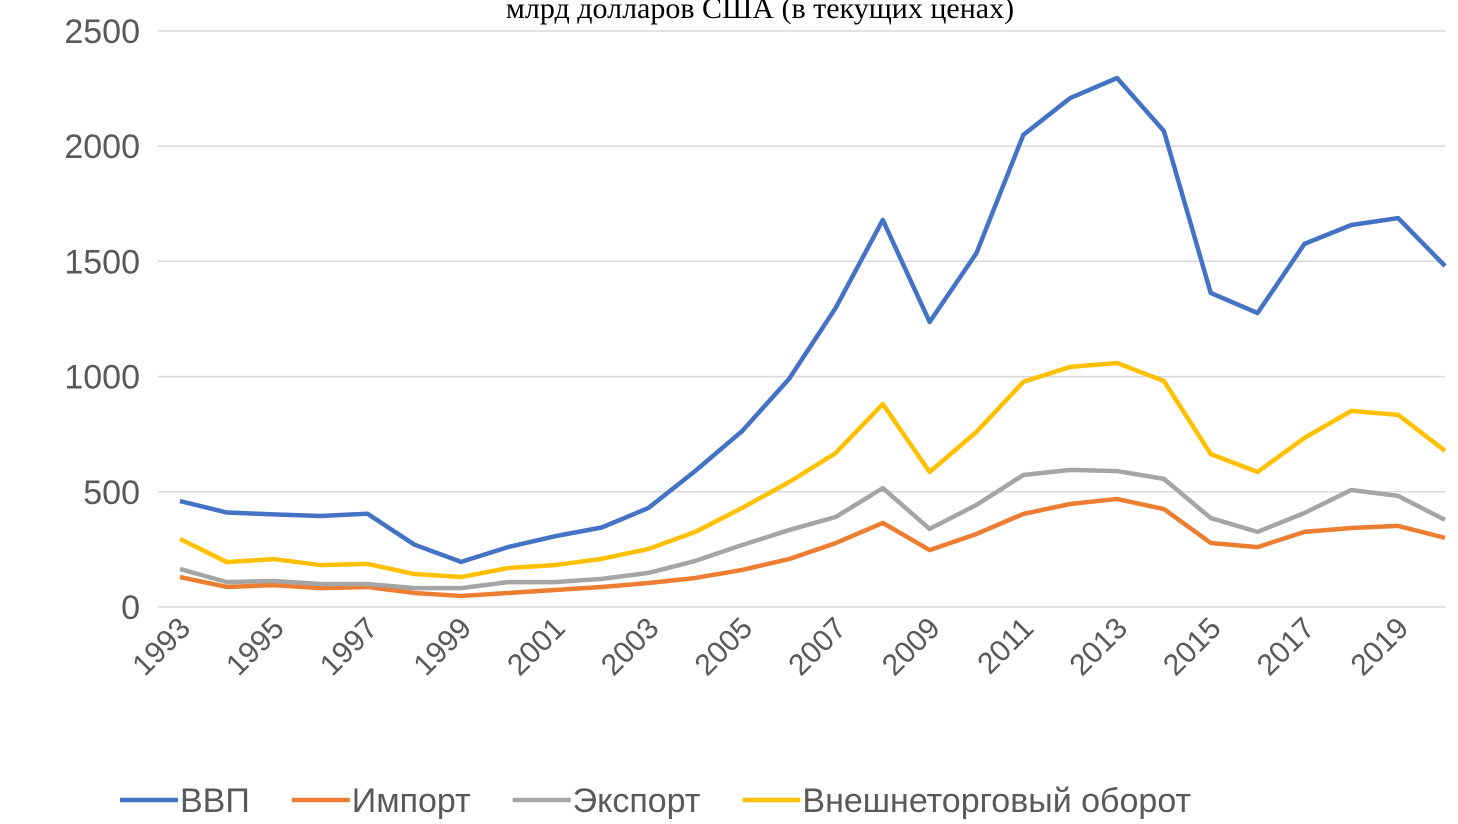 The height and width of the screenshot is (824, 1458). I want to click on y-tick-label: 0, so click(130, 608).